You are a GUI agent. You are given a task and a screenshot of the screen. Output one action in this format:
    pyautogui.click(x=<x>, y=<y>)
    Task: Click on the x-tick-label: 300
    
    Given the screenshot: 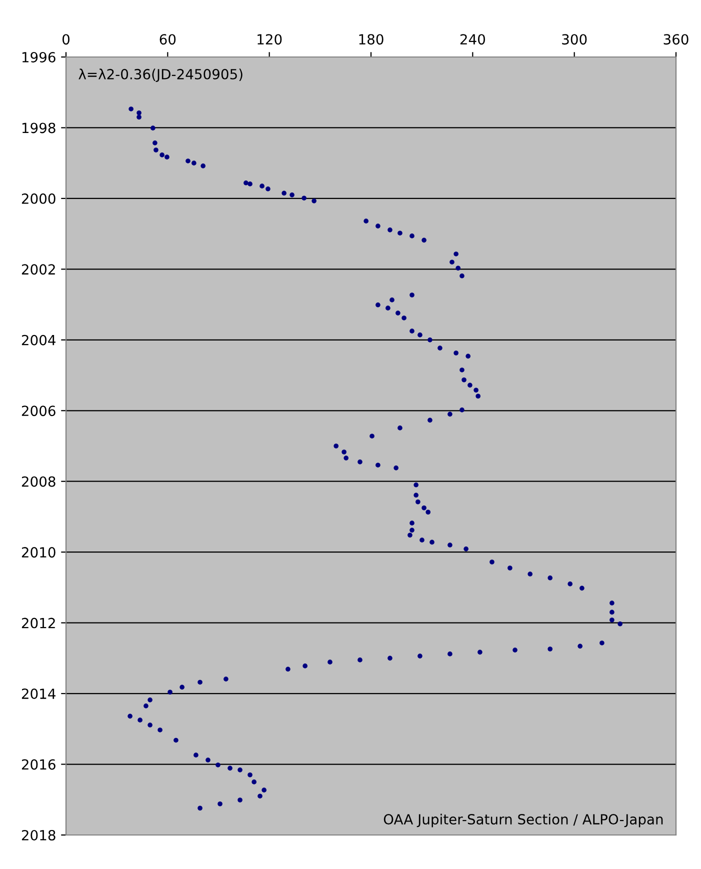 What is the action you would take?
    pyautogui.click(x=574, y=39)
    